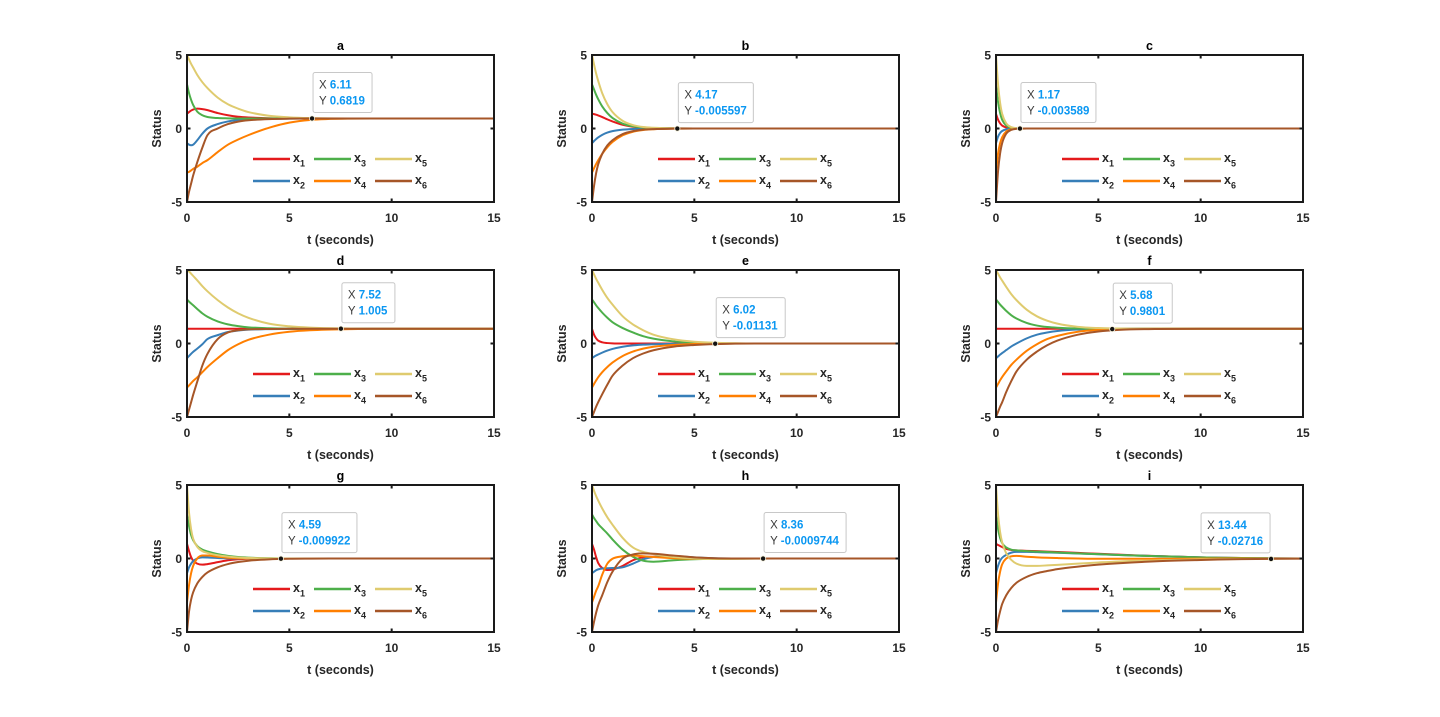 This screenshot has height=717, width=1440. Describe the element at coordinates (797, 433) in the screenshot. I see `x-tick-label: 10` at that location.